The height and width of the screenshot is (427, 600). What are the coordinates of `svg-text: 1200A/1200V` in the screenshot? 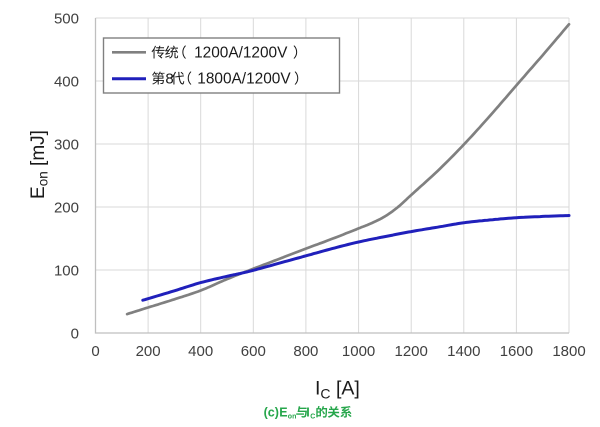 It's located at (241, 52).